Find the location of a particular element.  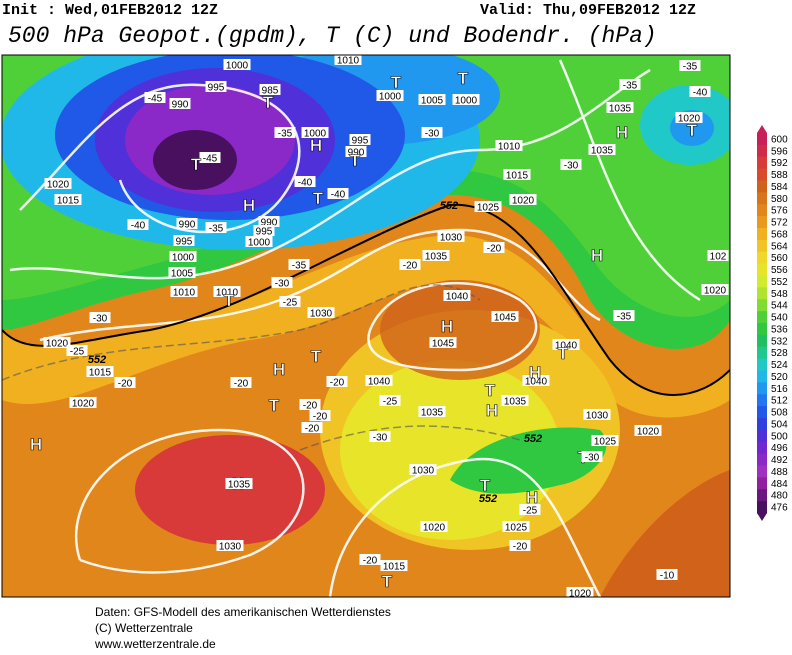

isoline-label: 1045 is located at coordinates (505, 318).